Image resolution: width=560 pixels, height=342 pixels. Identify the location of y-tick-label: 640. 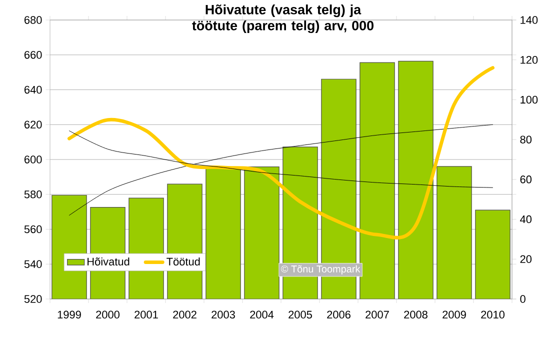
(33, 90).